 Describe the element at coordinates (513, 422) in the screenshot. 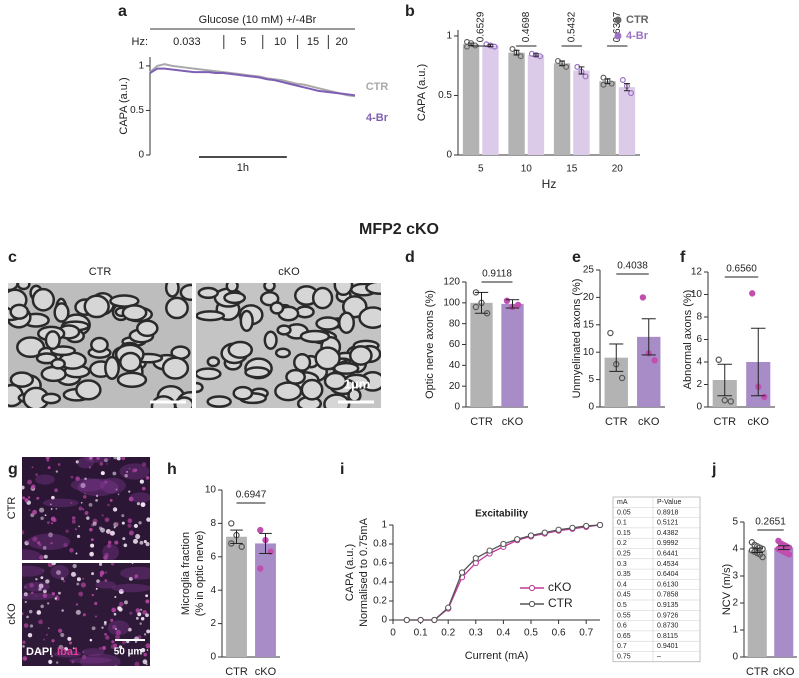

I see `x-tick-label: cKO` at that location.